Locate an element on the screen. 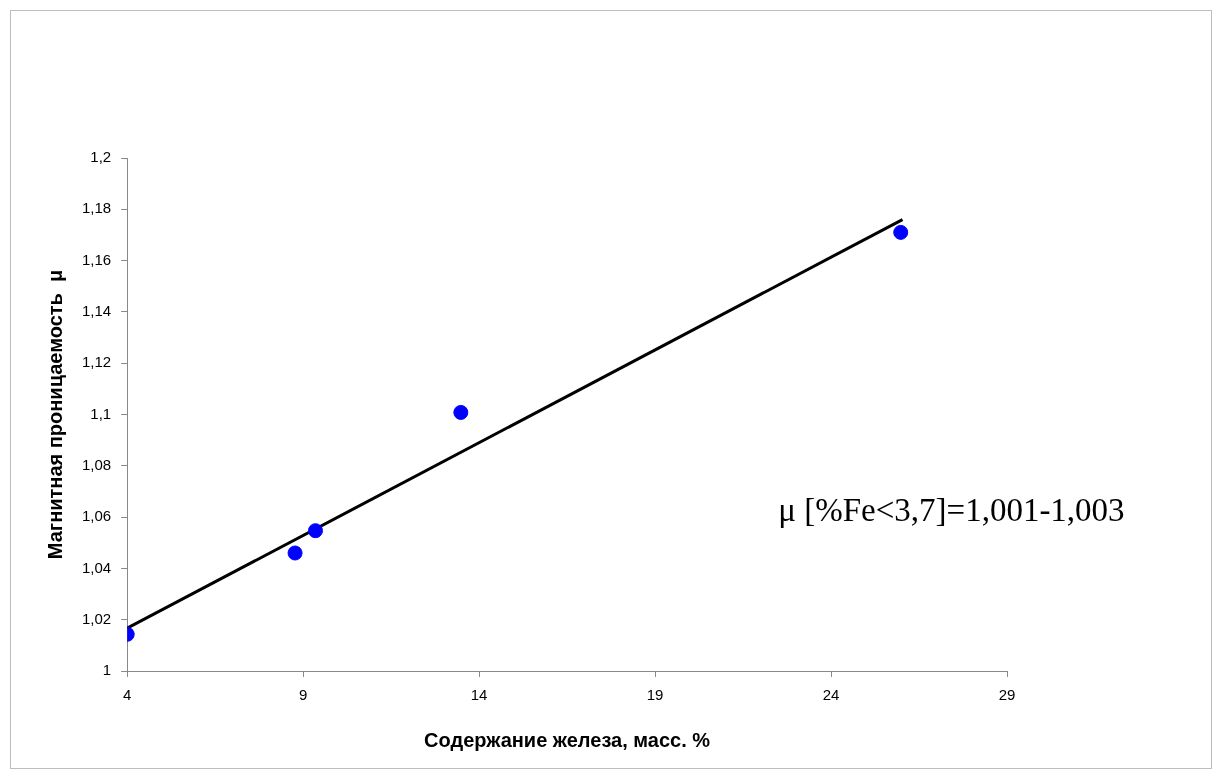  y-tick-label: 1,2 is located at coordinates (101, 157).